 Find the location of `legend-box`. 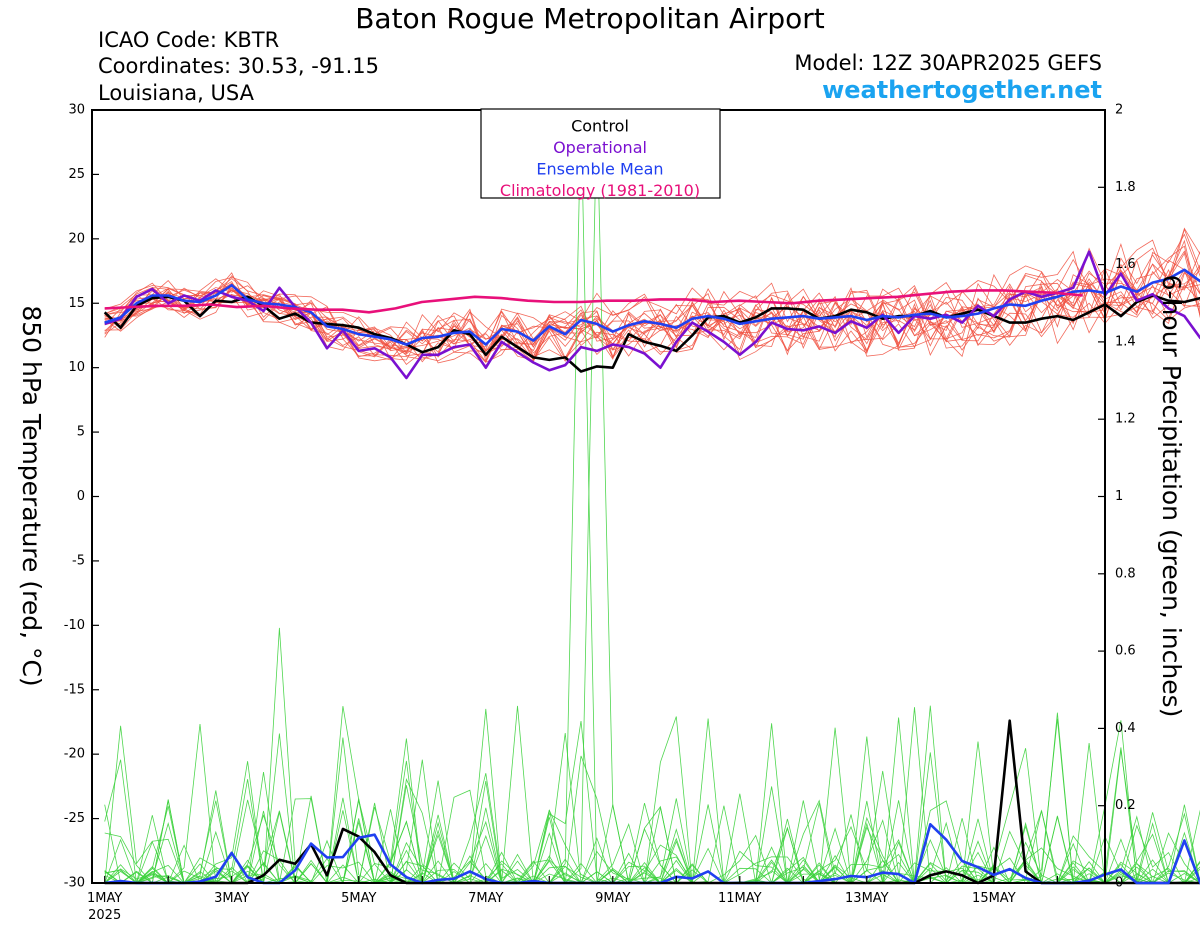

legend-box is located at coordinates (600, 153).